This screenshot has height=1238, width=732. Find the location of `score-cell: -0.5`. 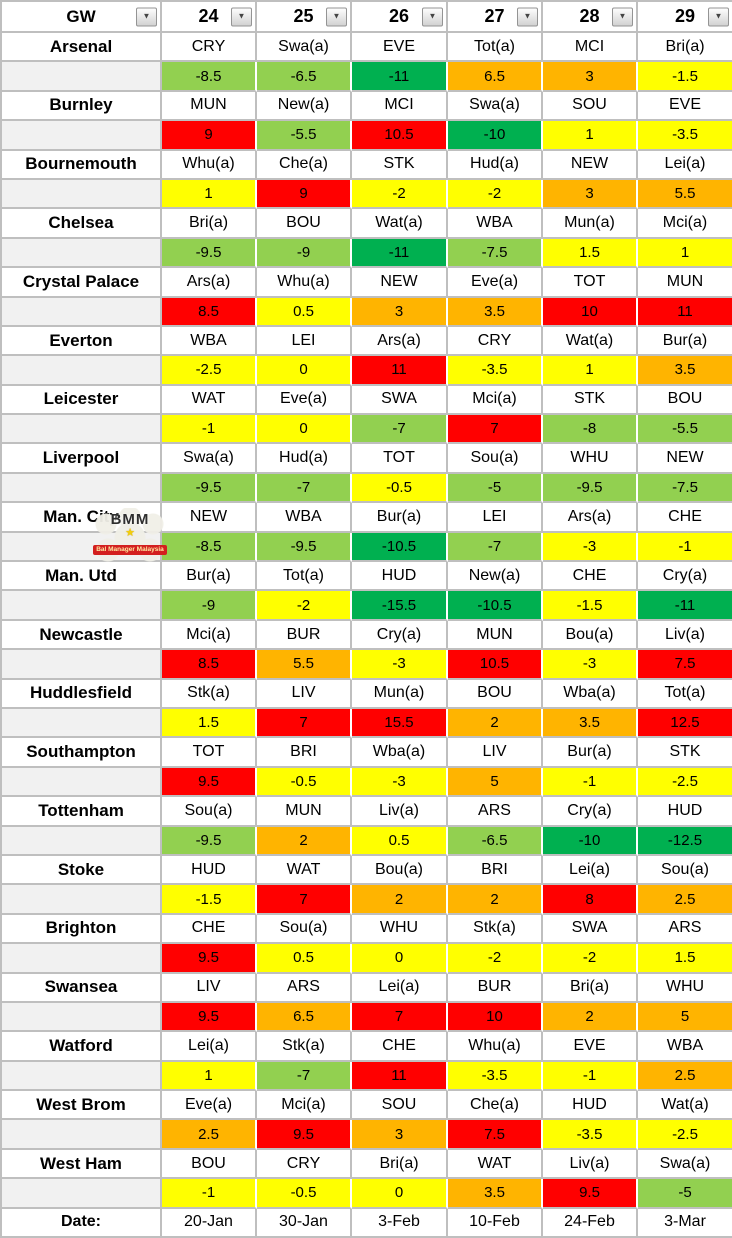

score-cell: -0.5 is located at coordinates (304, 1194).